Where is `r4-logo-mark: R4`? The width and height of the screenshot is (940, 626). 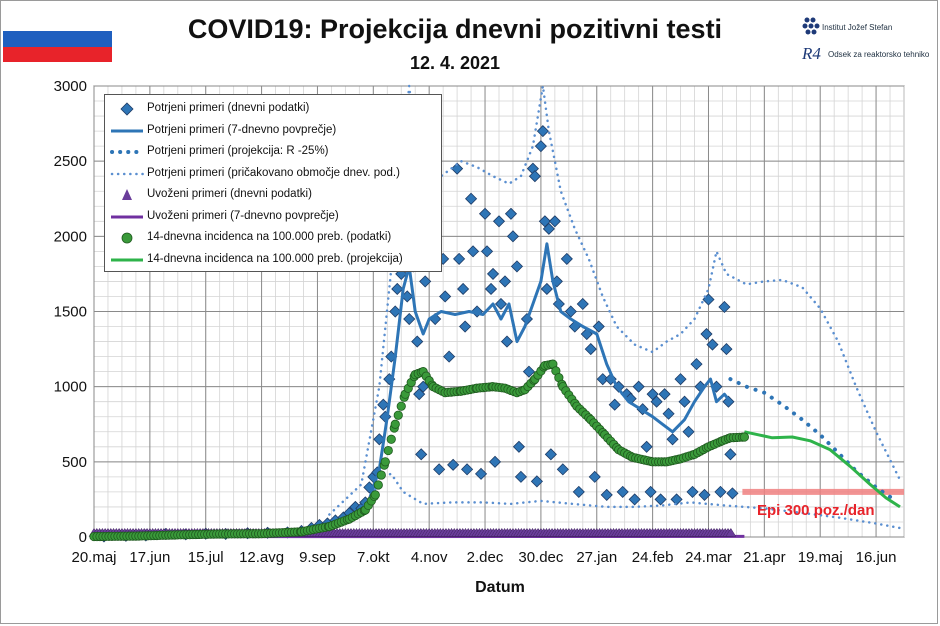
r4-logo-mark: R4 is located at coordinates (811, 53).